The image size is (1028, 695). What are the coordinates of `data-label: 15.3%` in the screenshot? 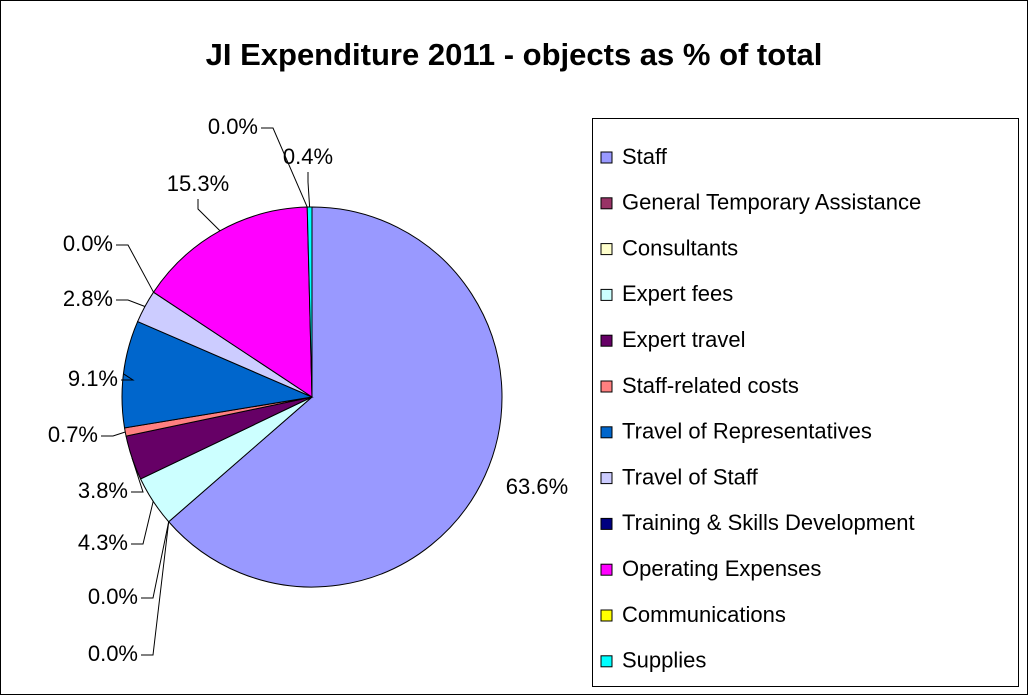 It's located at (198, 183).